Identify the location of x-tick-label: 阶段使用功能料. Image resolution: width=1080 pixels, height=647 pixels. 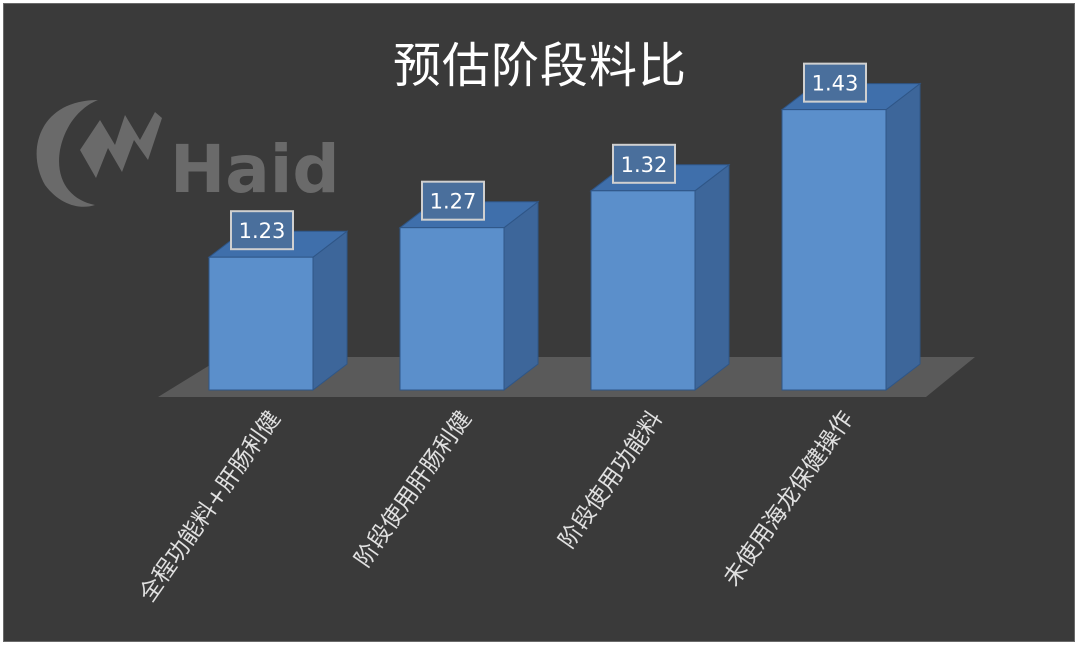
(611, 480).